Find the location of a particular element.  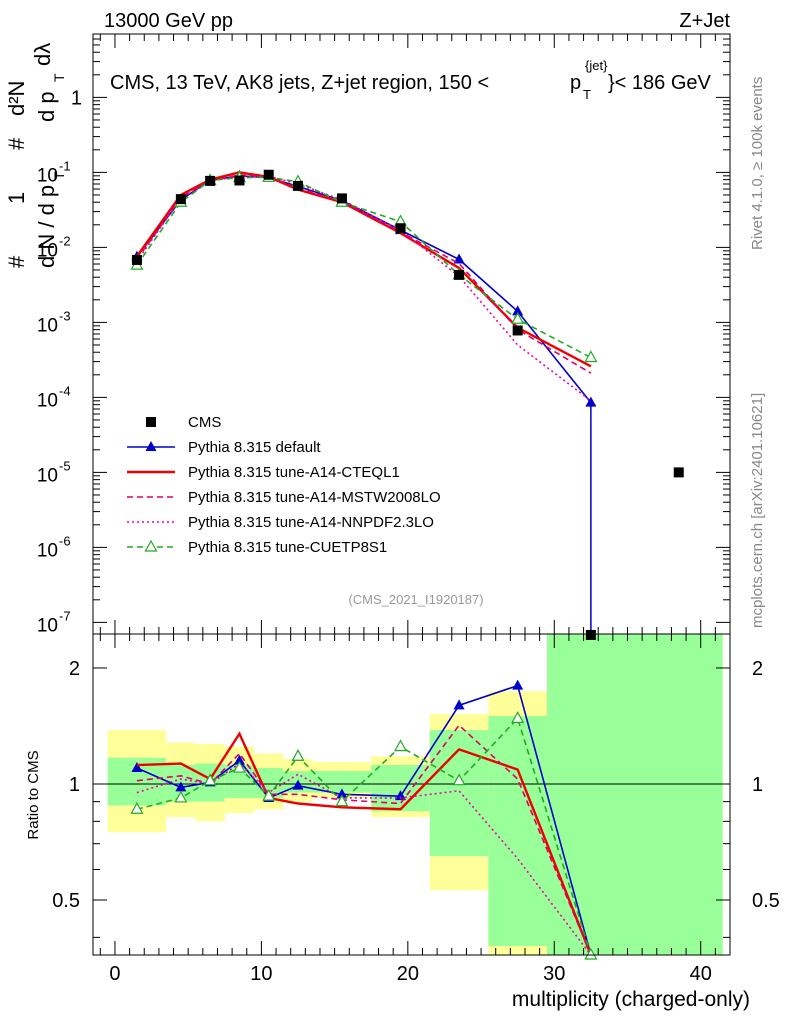

y-tick-exponent: -1 is located at coordinates (65, 165).